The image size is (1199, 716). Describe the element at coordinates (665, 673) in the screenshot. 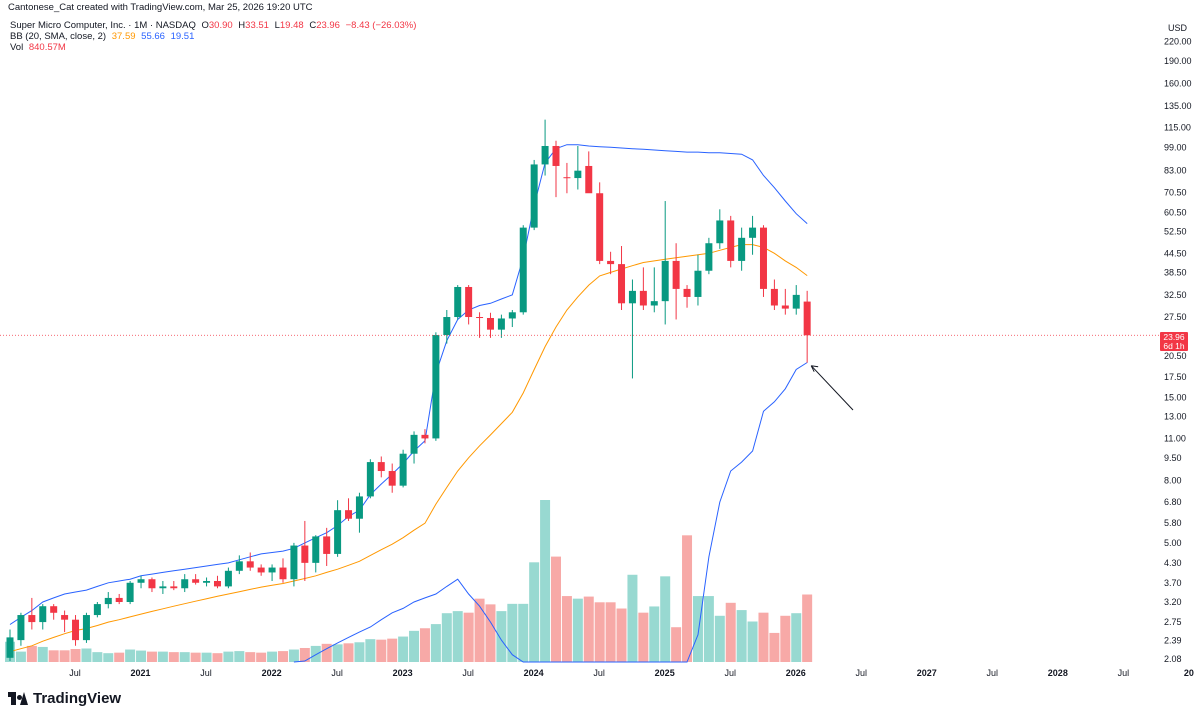

I see `time-tick-label: 2025` at that location.